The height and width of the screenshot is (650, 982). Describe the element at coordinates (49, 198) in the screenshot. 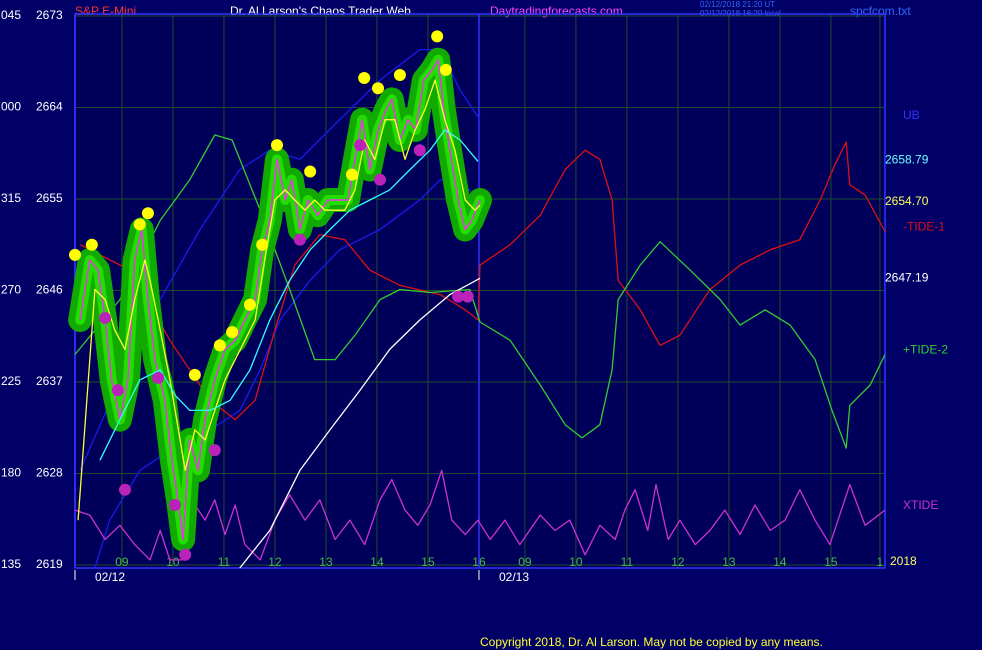

I see `y-tick-label: 2655` at that location.